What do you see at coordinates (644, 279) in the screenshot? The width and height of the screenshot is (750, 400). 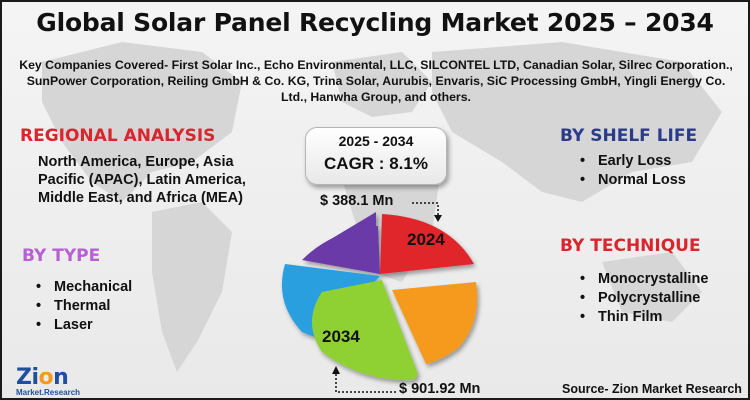 I see `list-item: Monocrystalline` at bounding box center [644, 279].